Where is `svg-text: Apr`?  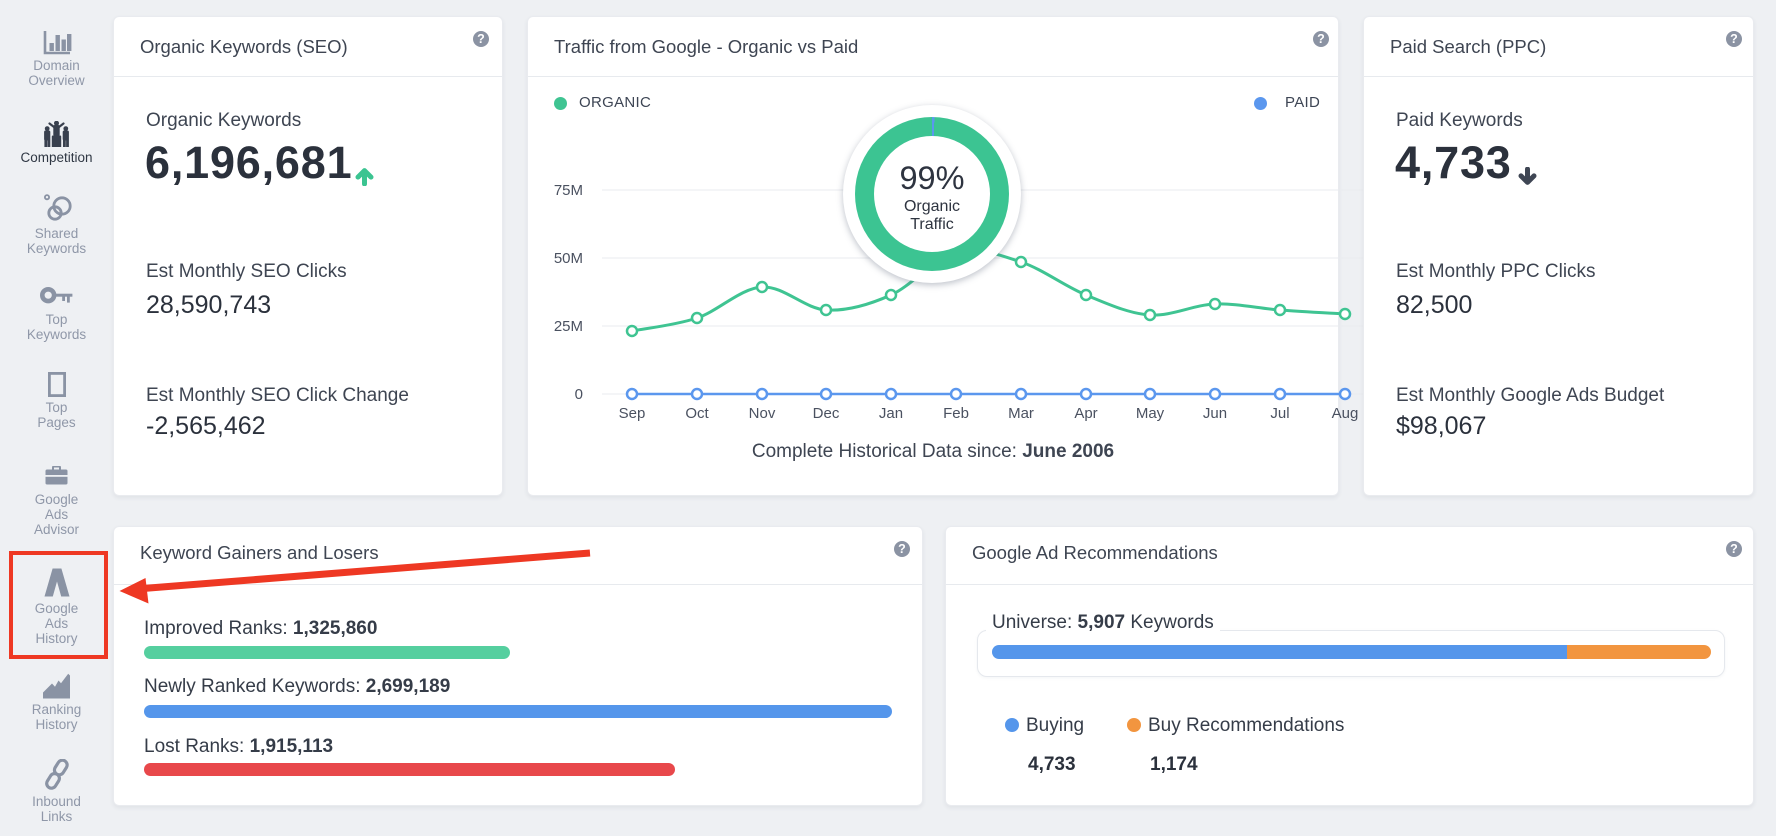
svg-text: Apr is located at coordinates (1085, 413).